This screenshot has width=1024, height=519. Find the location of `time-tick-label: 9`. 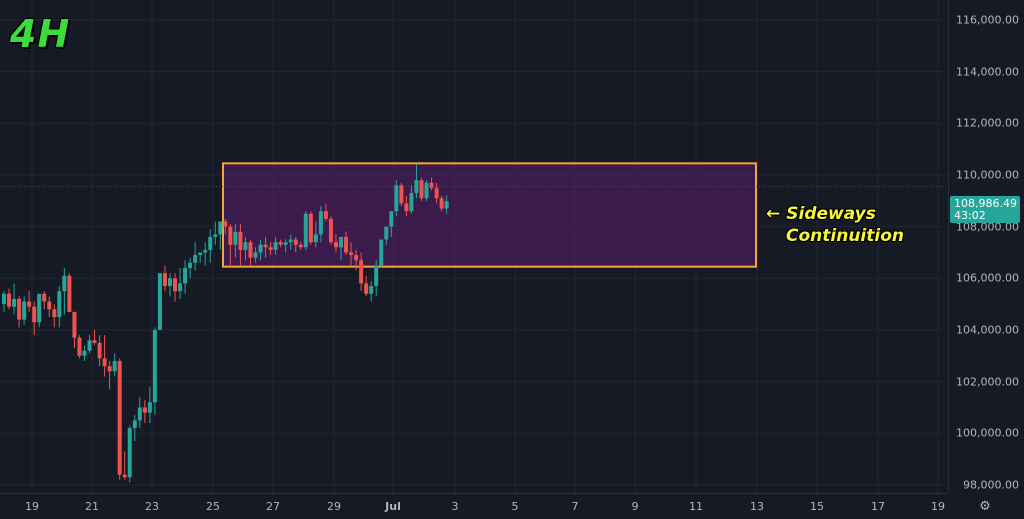

time-tick-label: 9 is located at coordinates (635, 506).